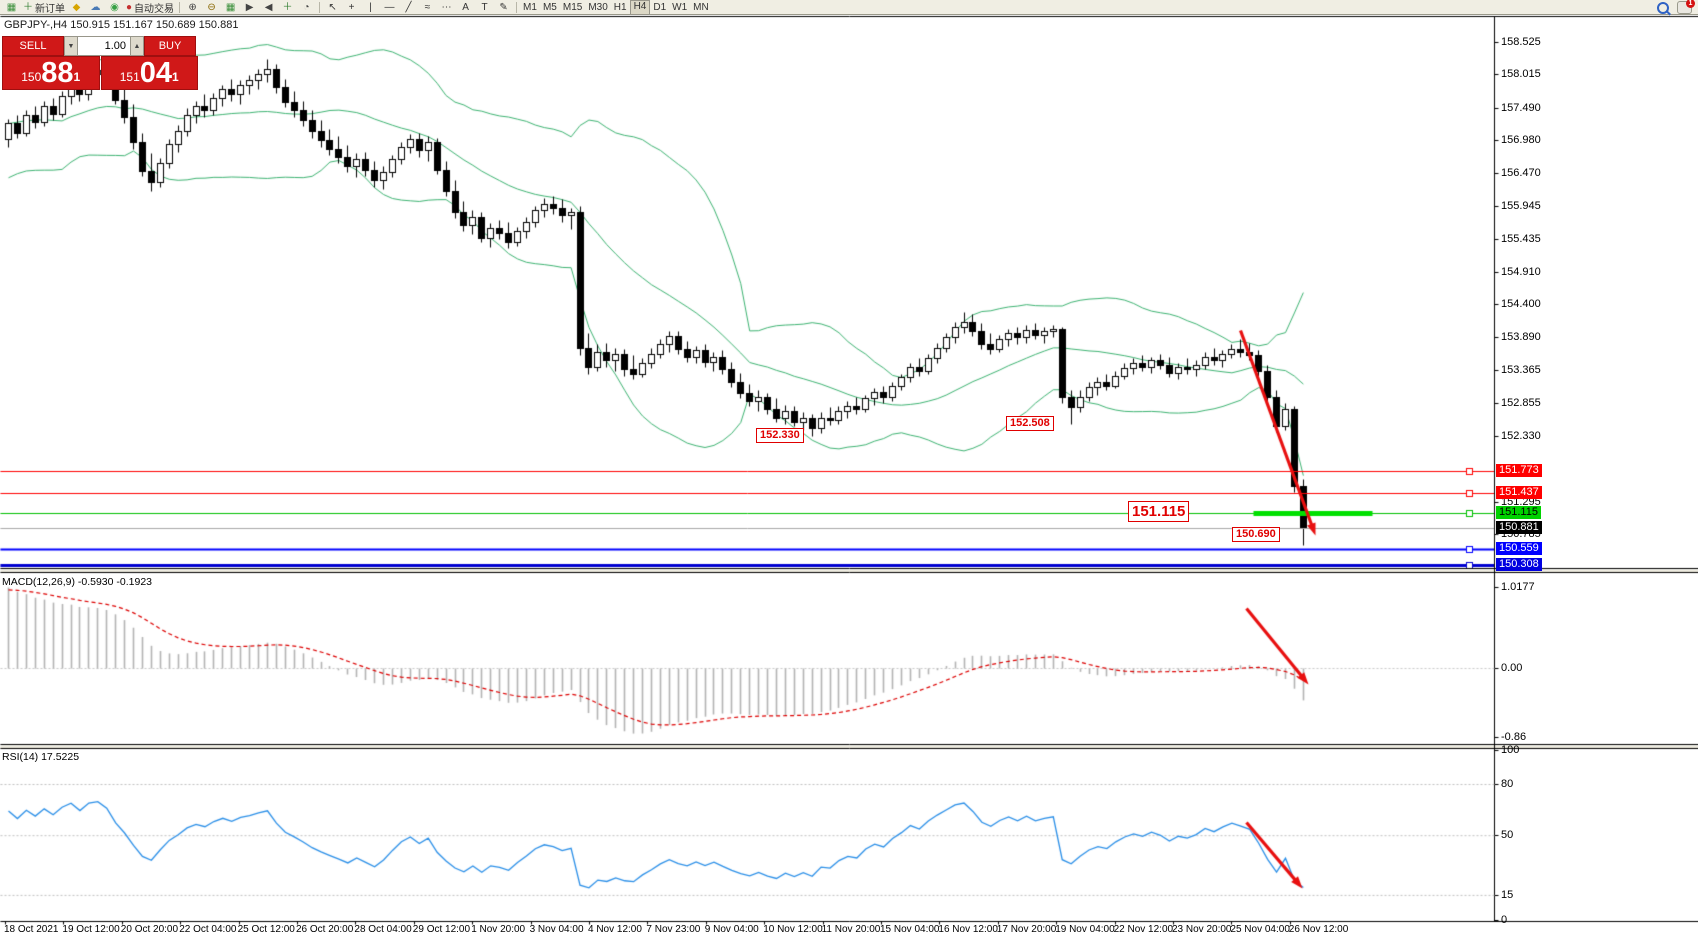 This screenshot has height=938, width=1698. I want to click on time-axis-label: 11 Nov 20:00, so click(851, 929).